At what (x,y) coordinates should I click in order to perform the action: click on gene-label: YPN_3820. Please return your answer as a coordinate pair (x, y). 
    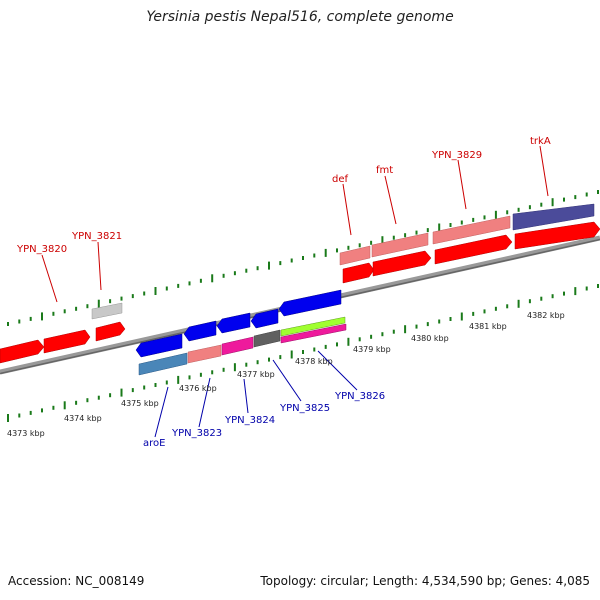
    Looking at the image, I should click on (41, 249).